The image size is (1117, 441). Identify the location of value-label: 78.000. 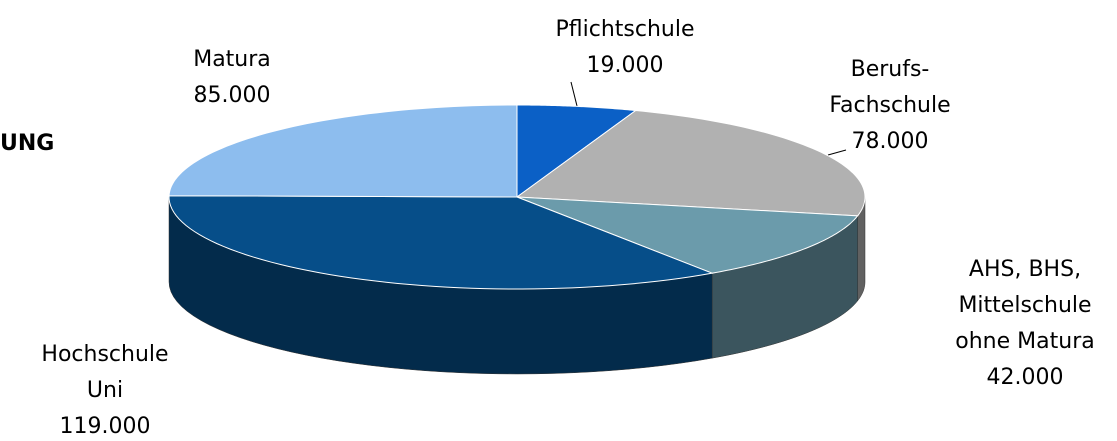
(890, 141).